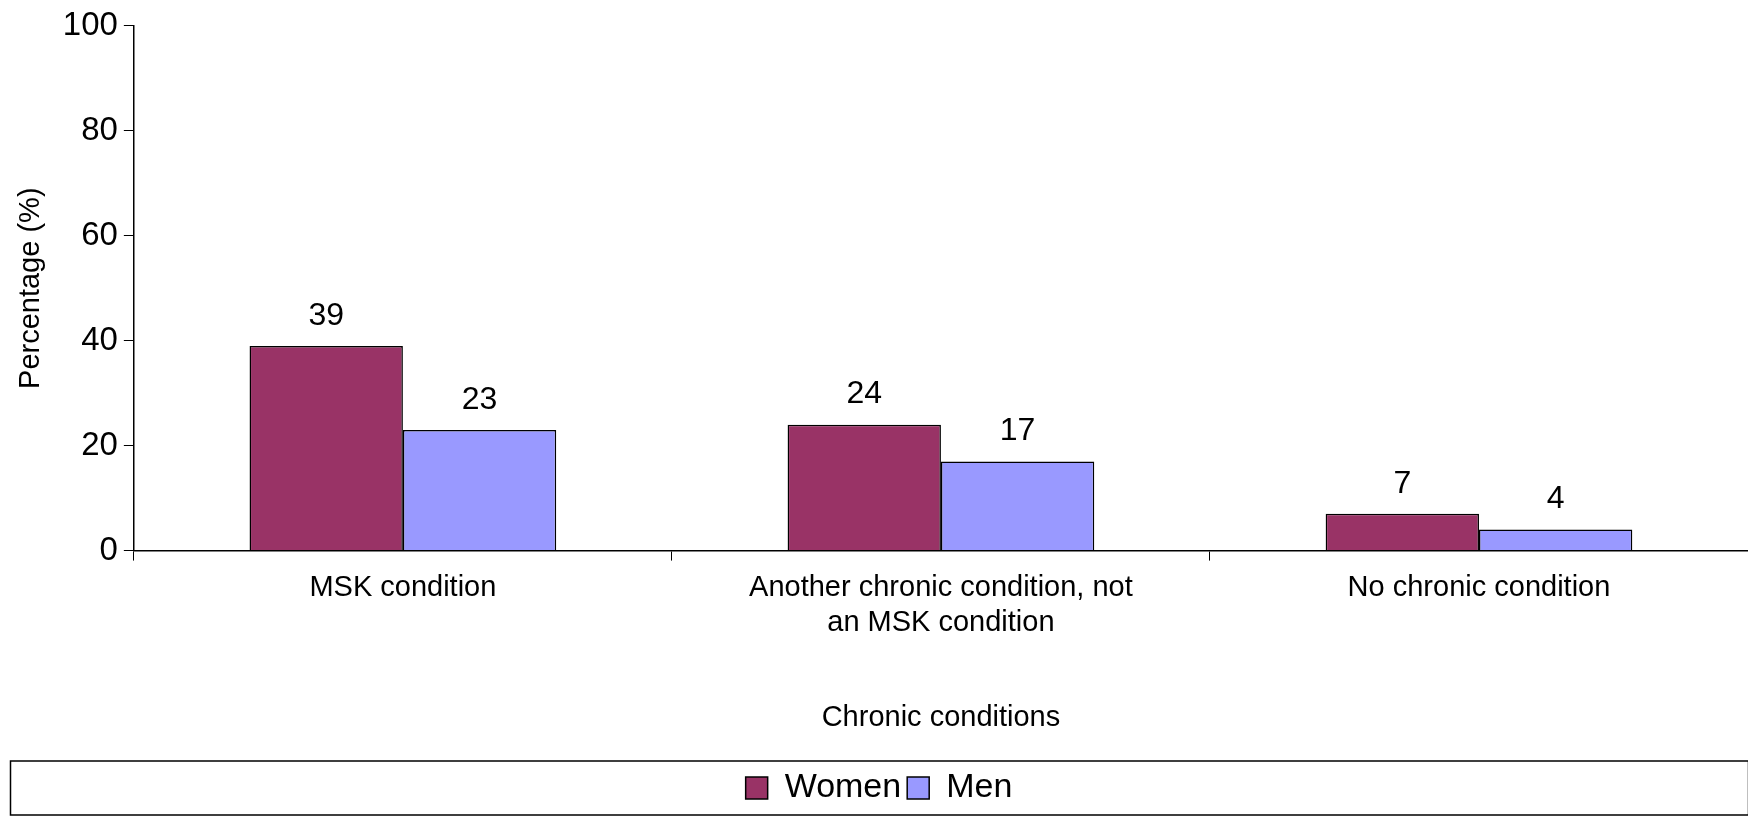 This screenshot has height=819, width=1748. What do you see at coordinates (843, 785) in the screenshot?
I see `legend-label: Women` at bounding box center [843, 785].